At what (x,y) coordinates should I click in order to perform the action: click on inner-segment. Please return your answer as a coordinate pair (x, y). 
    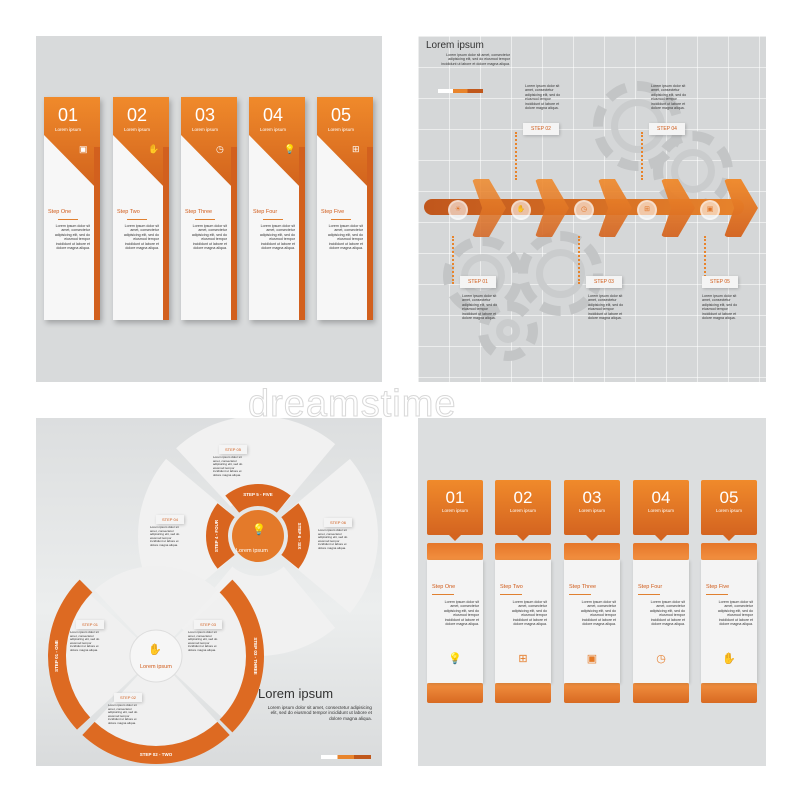
    Looking at the image, I should click on (156, 710).